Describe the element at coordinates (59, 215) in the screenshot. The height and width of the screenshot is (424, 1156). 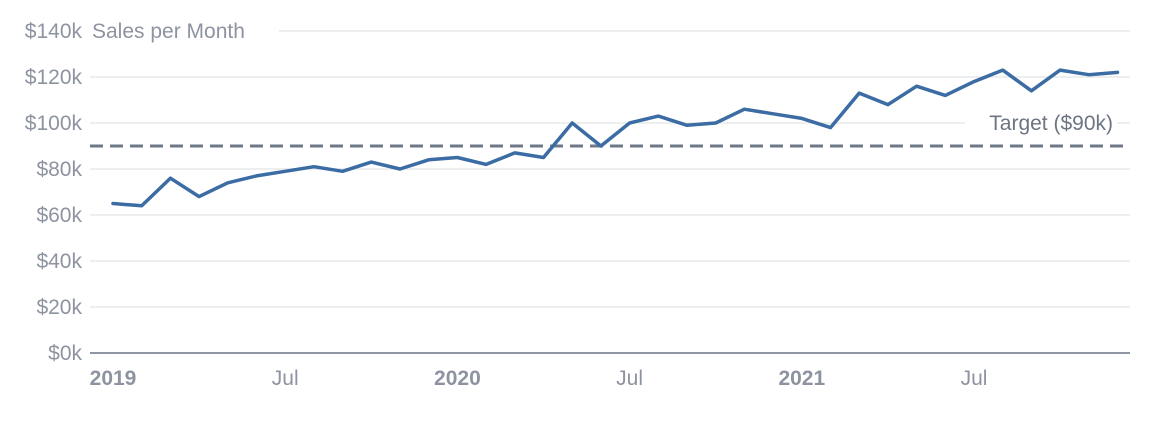
I see `y-axis-tick-label: $60k` at that location.